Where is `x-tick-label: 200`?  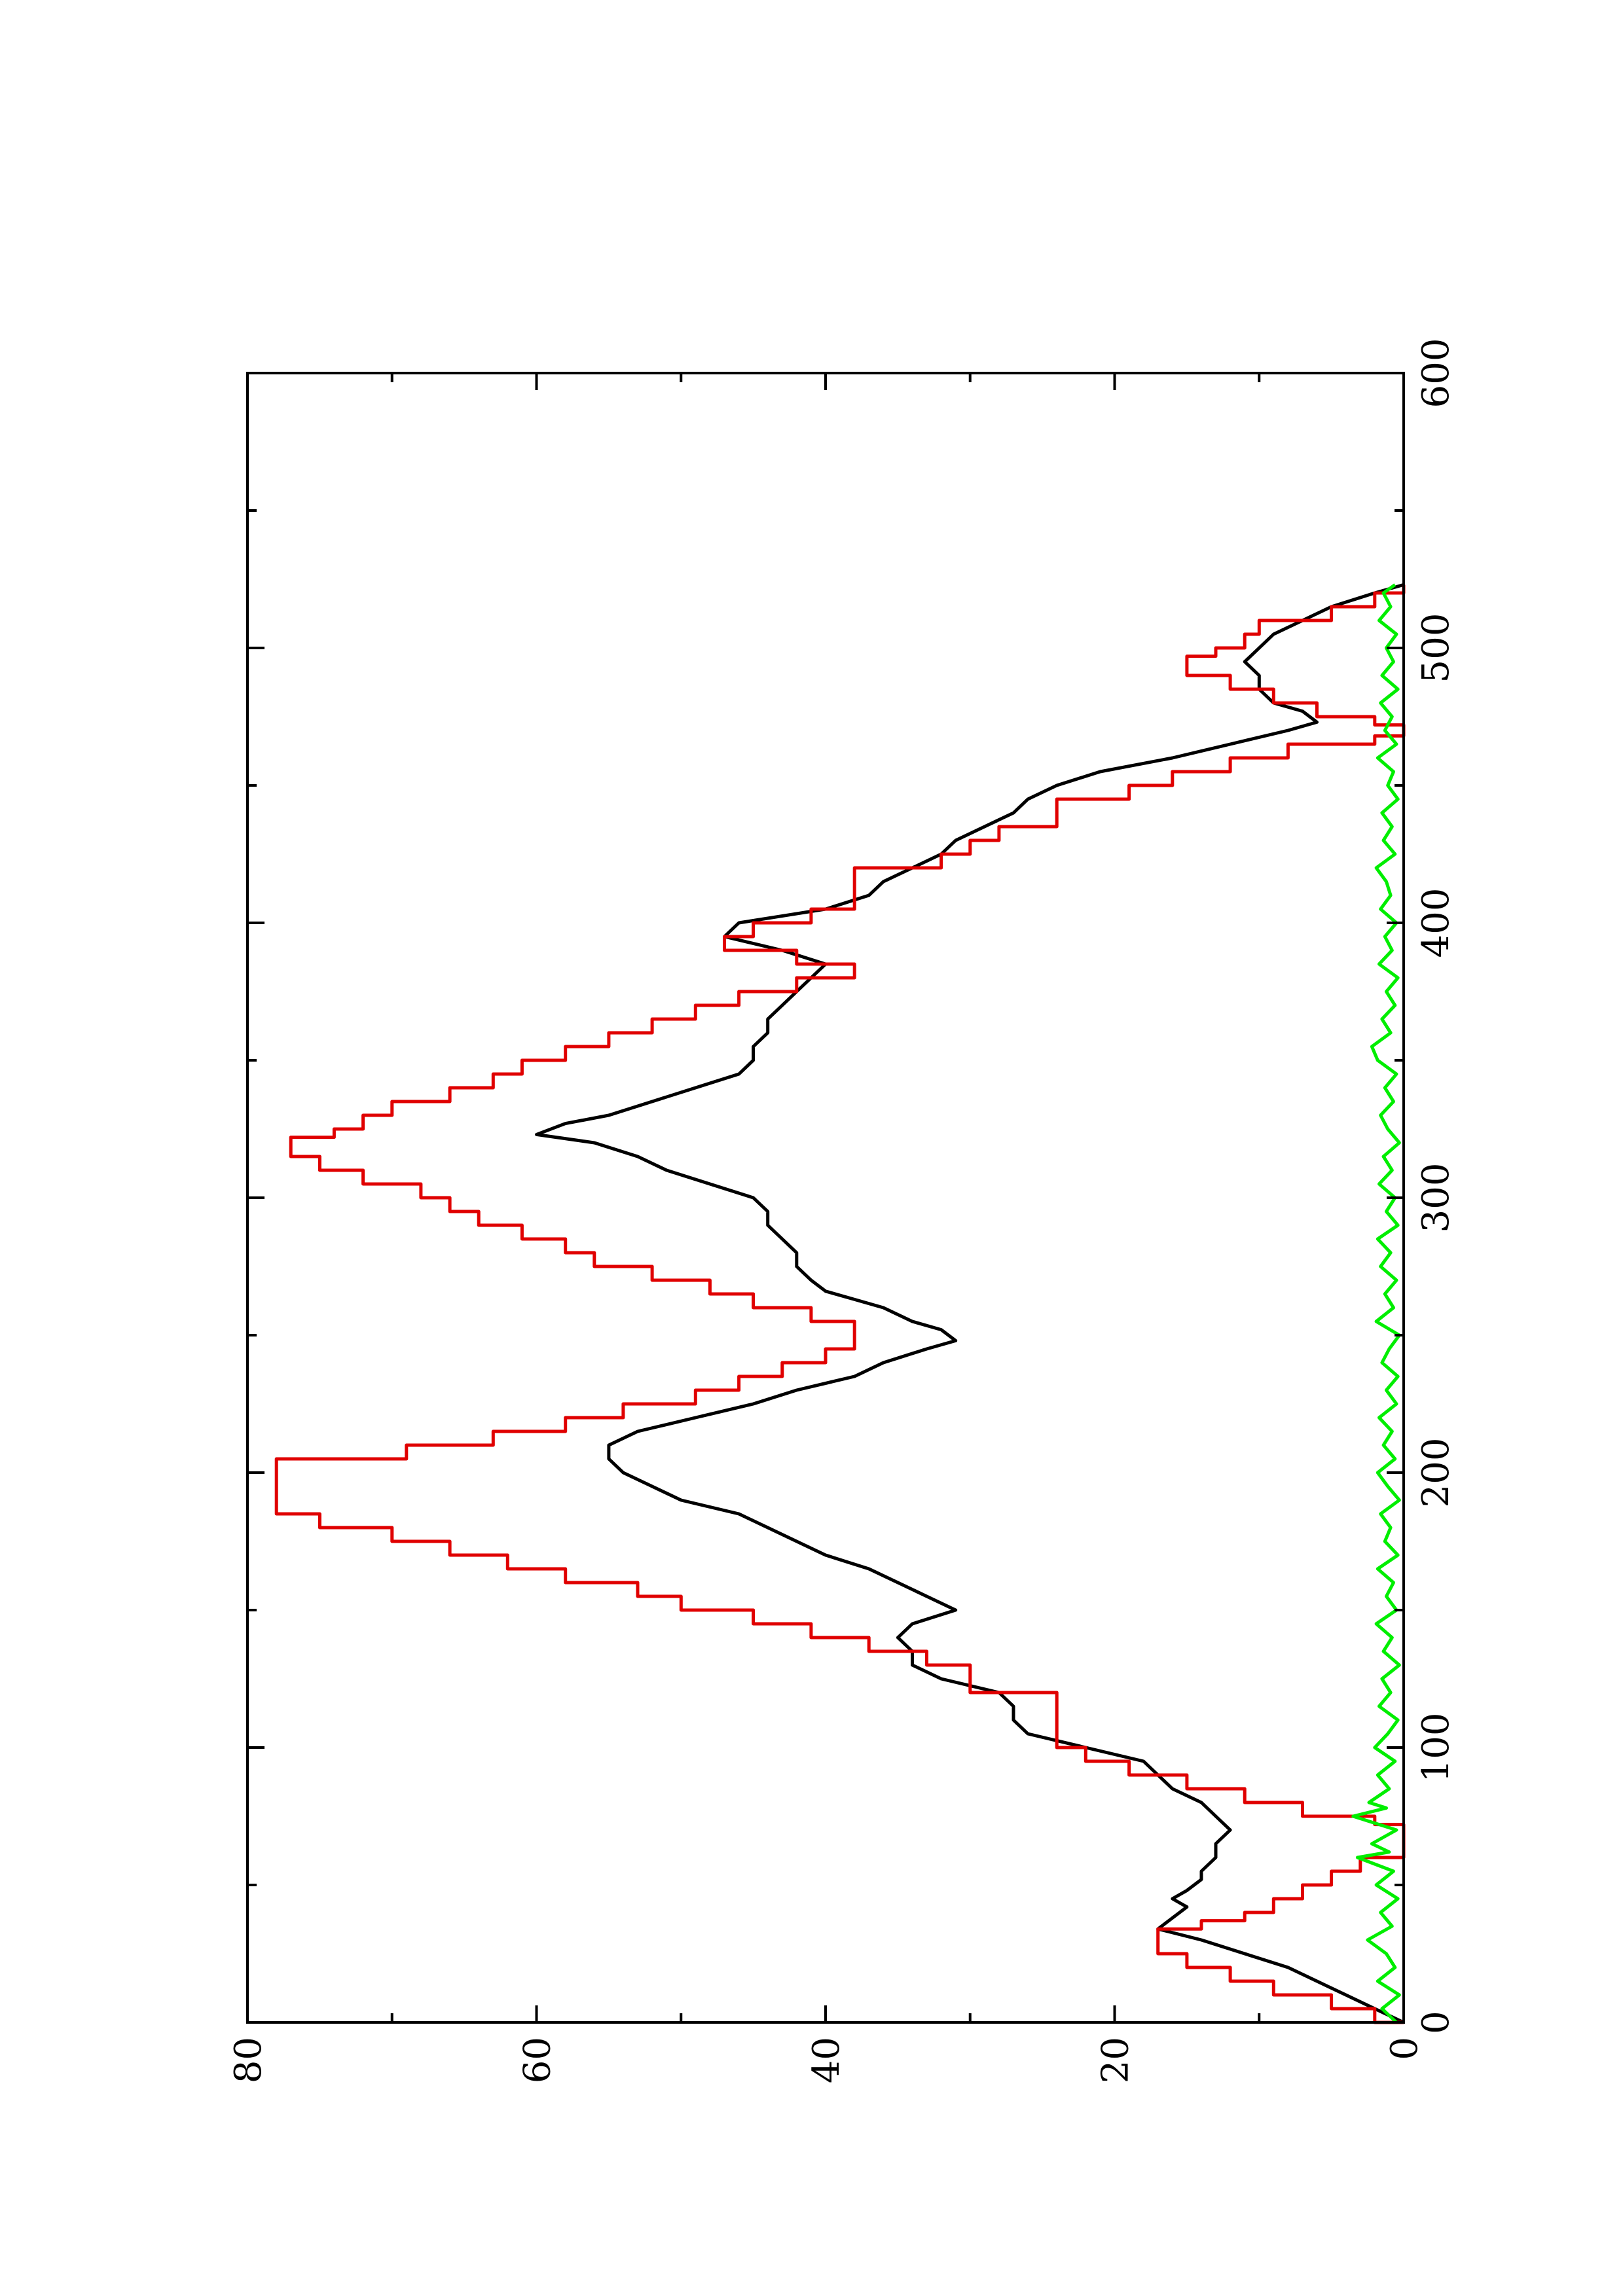 x-tick-label: 200 is located at coordinates (1436, 1473).